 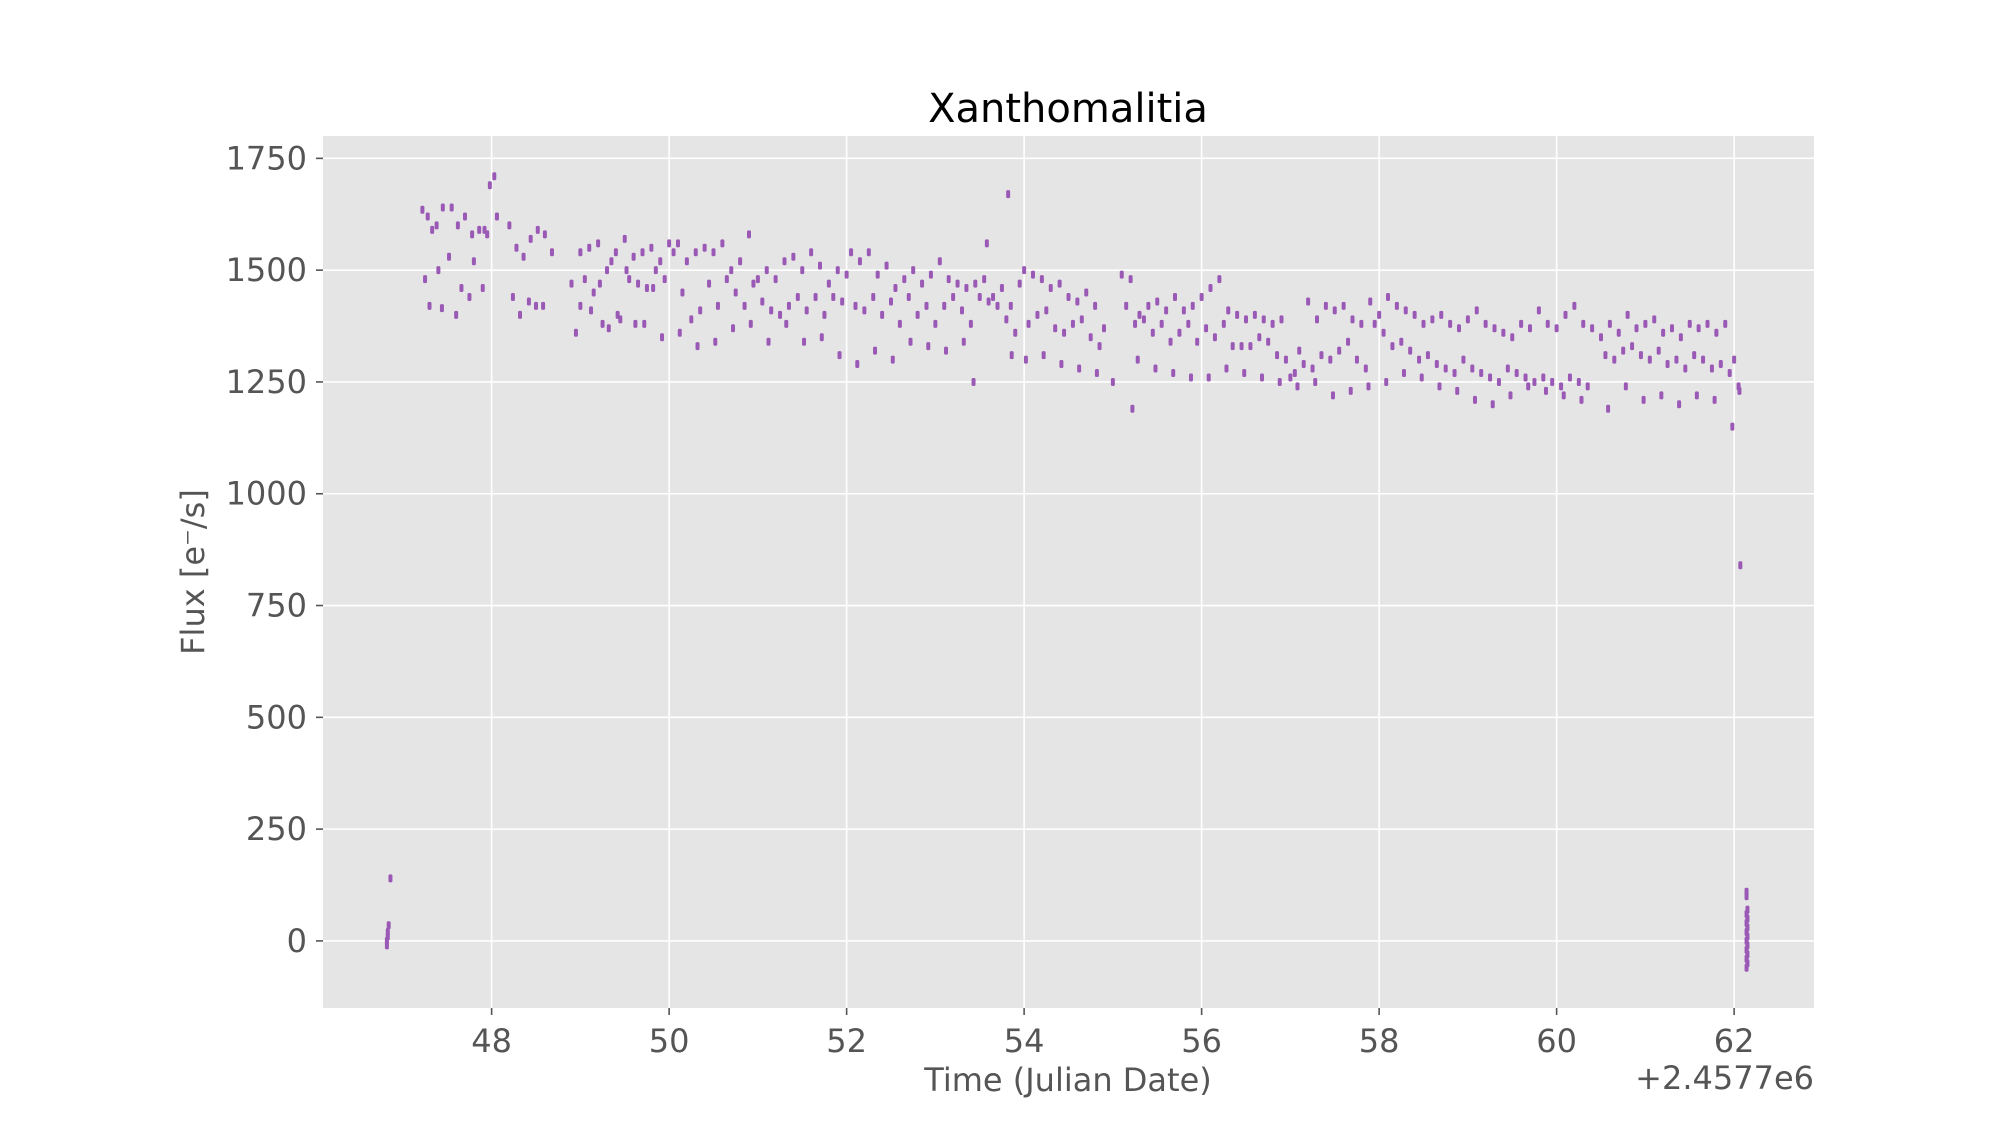 I want to click on y-tick-label: 1750, so click(x=266, y=158).